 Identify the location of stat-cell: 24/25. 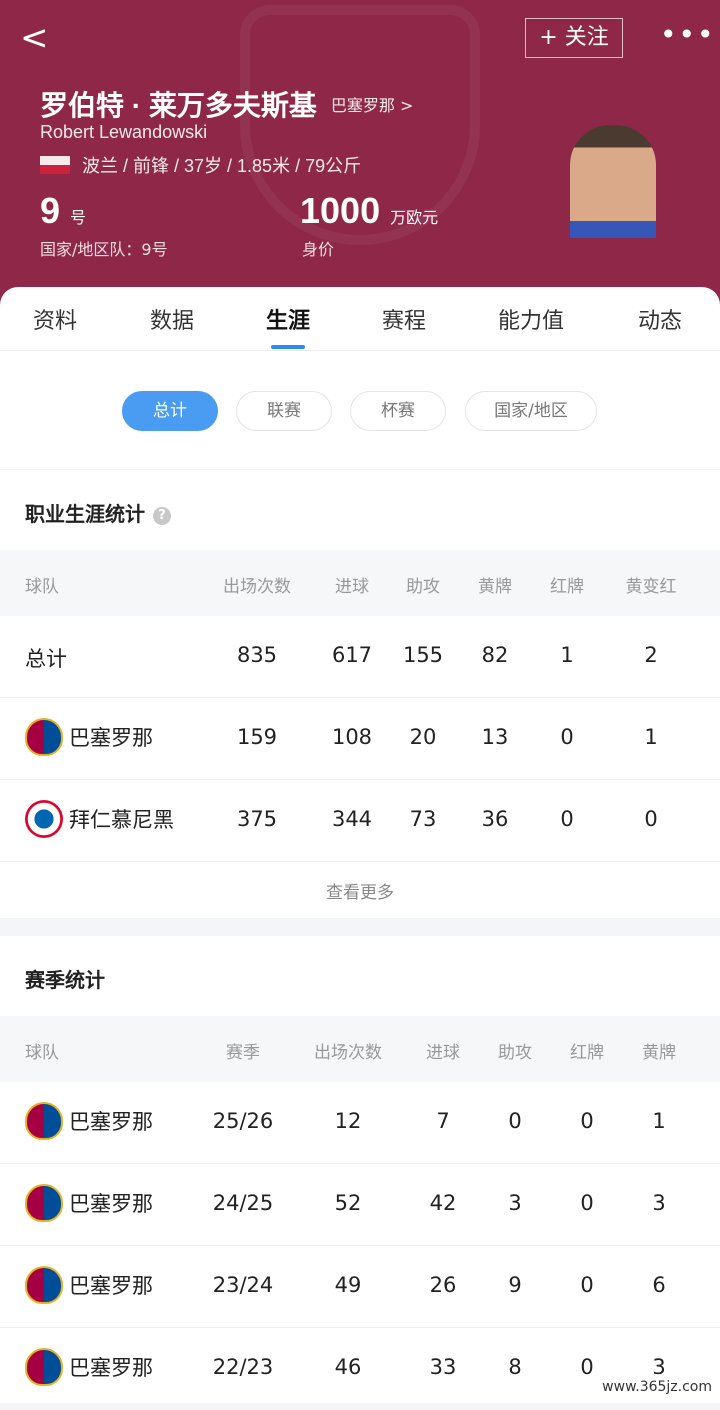
(243, 1203).